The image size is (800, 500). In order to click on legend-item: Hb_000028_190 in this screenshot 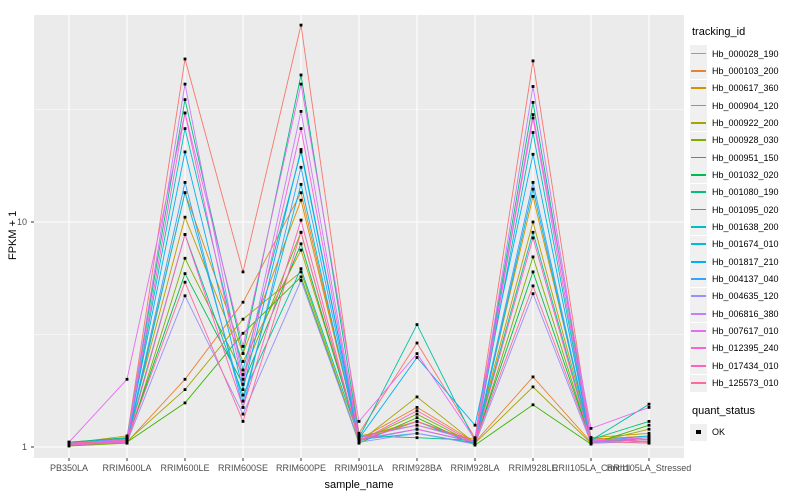, I will do `click(744, 53)`.